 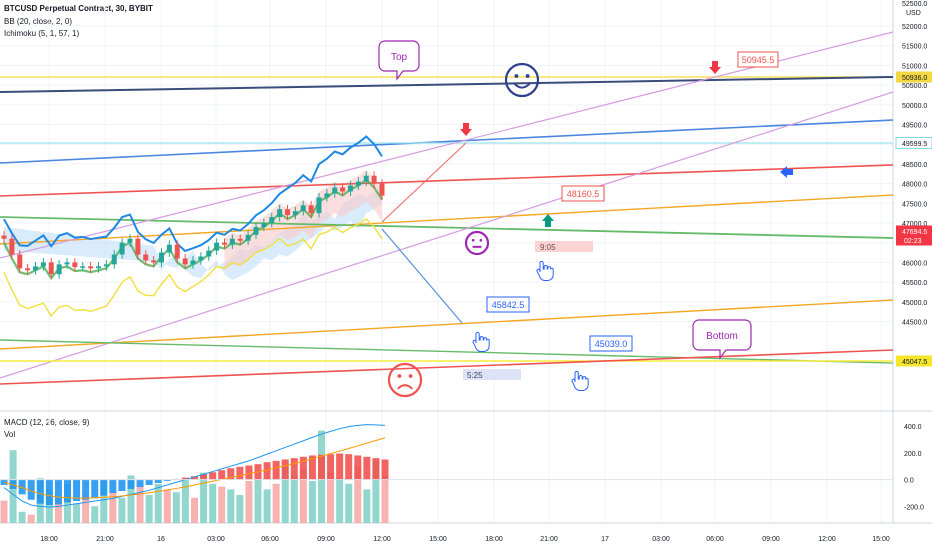 I want to click on time-tick-label: 09:00, so click(x=326, y=539).